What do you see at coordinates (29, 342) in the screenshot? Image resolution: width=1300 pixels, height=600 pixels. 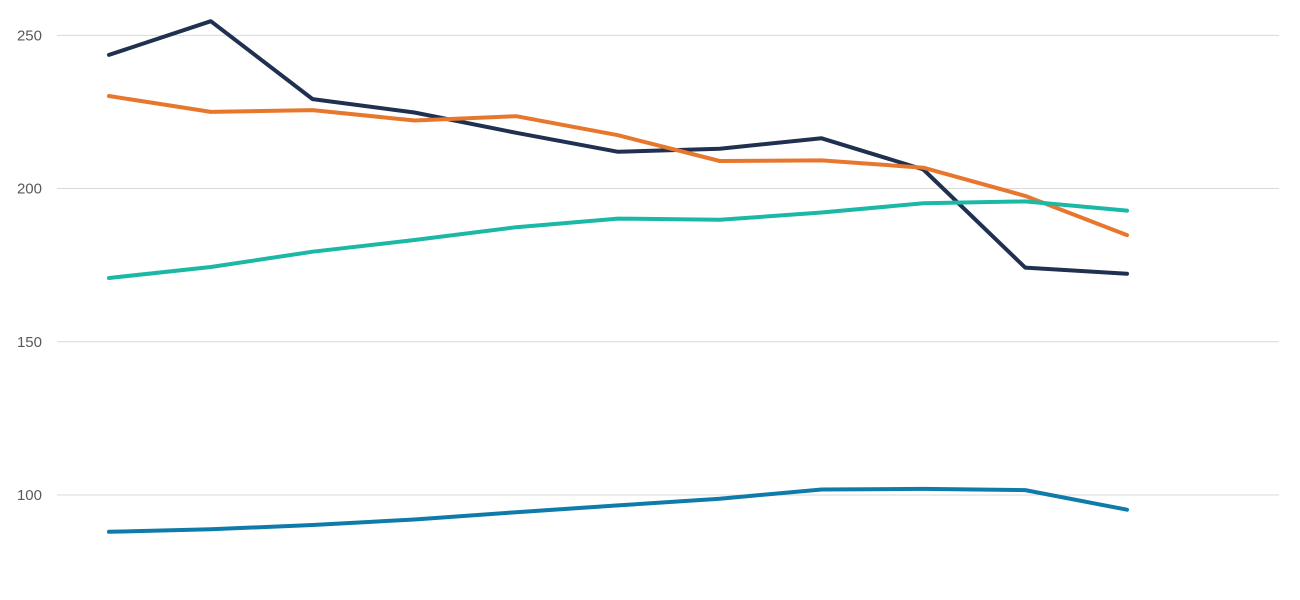 I see `y-tick-label: 150` at bounding box center [29, 342].